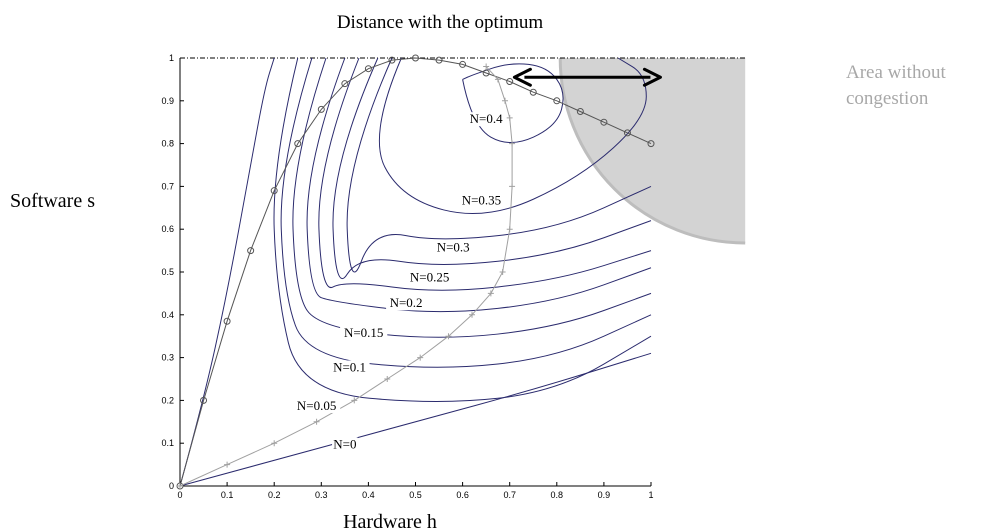 The image size is (998, 532). Describe the element at coordinates (227, 272) in the screenshot. I see `contour-n-0-upper` at that location.